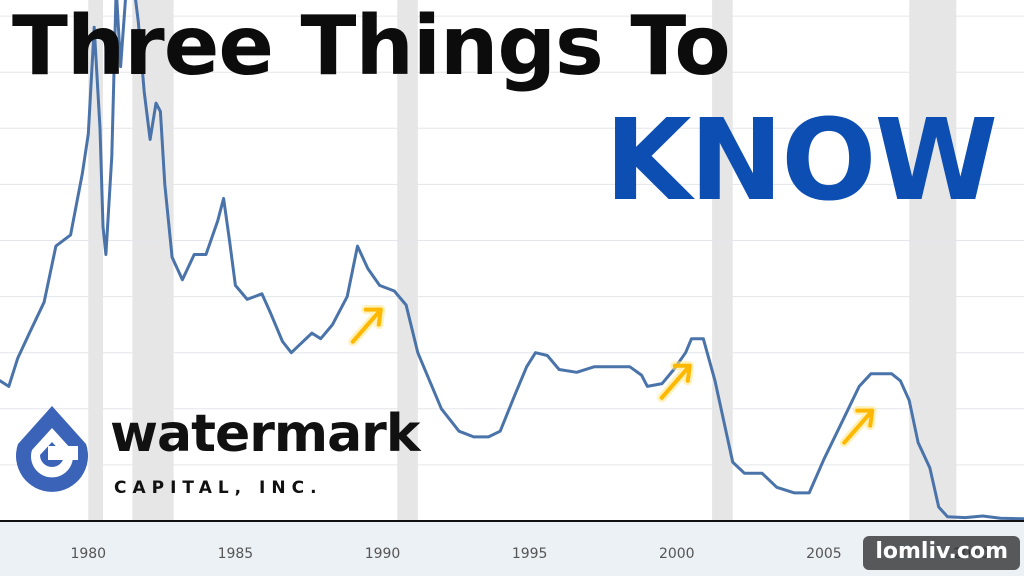  I want to click on x-tick-label-1995: 1995, so click(530, 554).